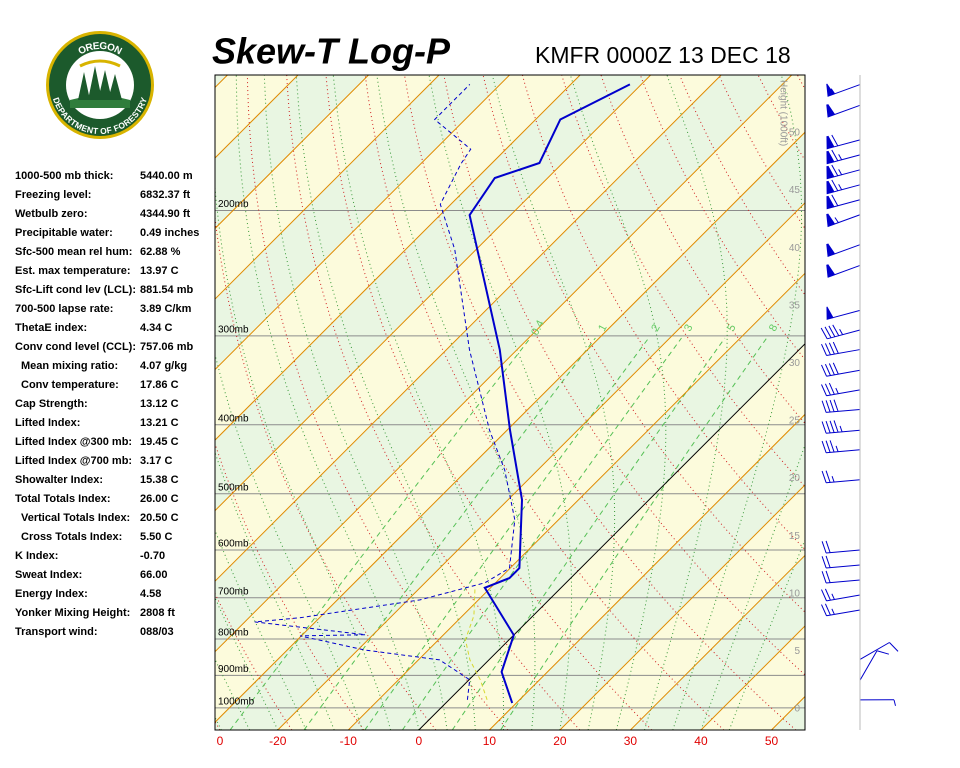  Describe the element at coordinates (56, 632) in the screenshot. I see `stat-label: Transport wind:` at that location.